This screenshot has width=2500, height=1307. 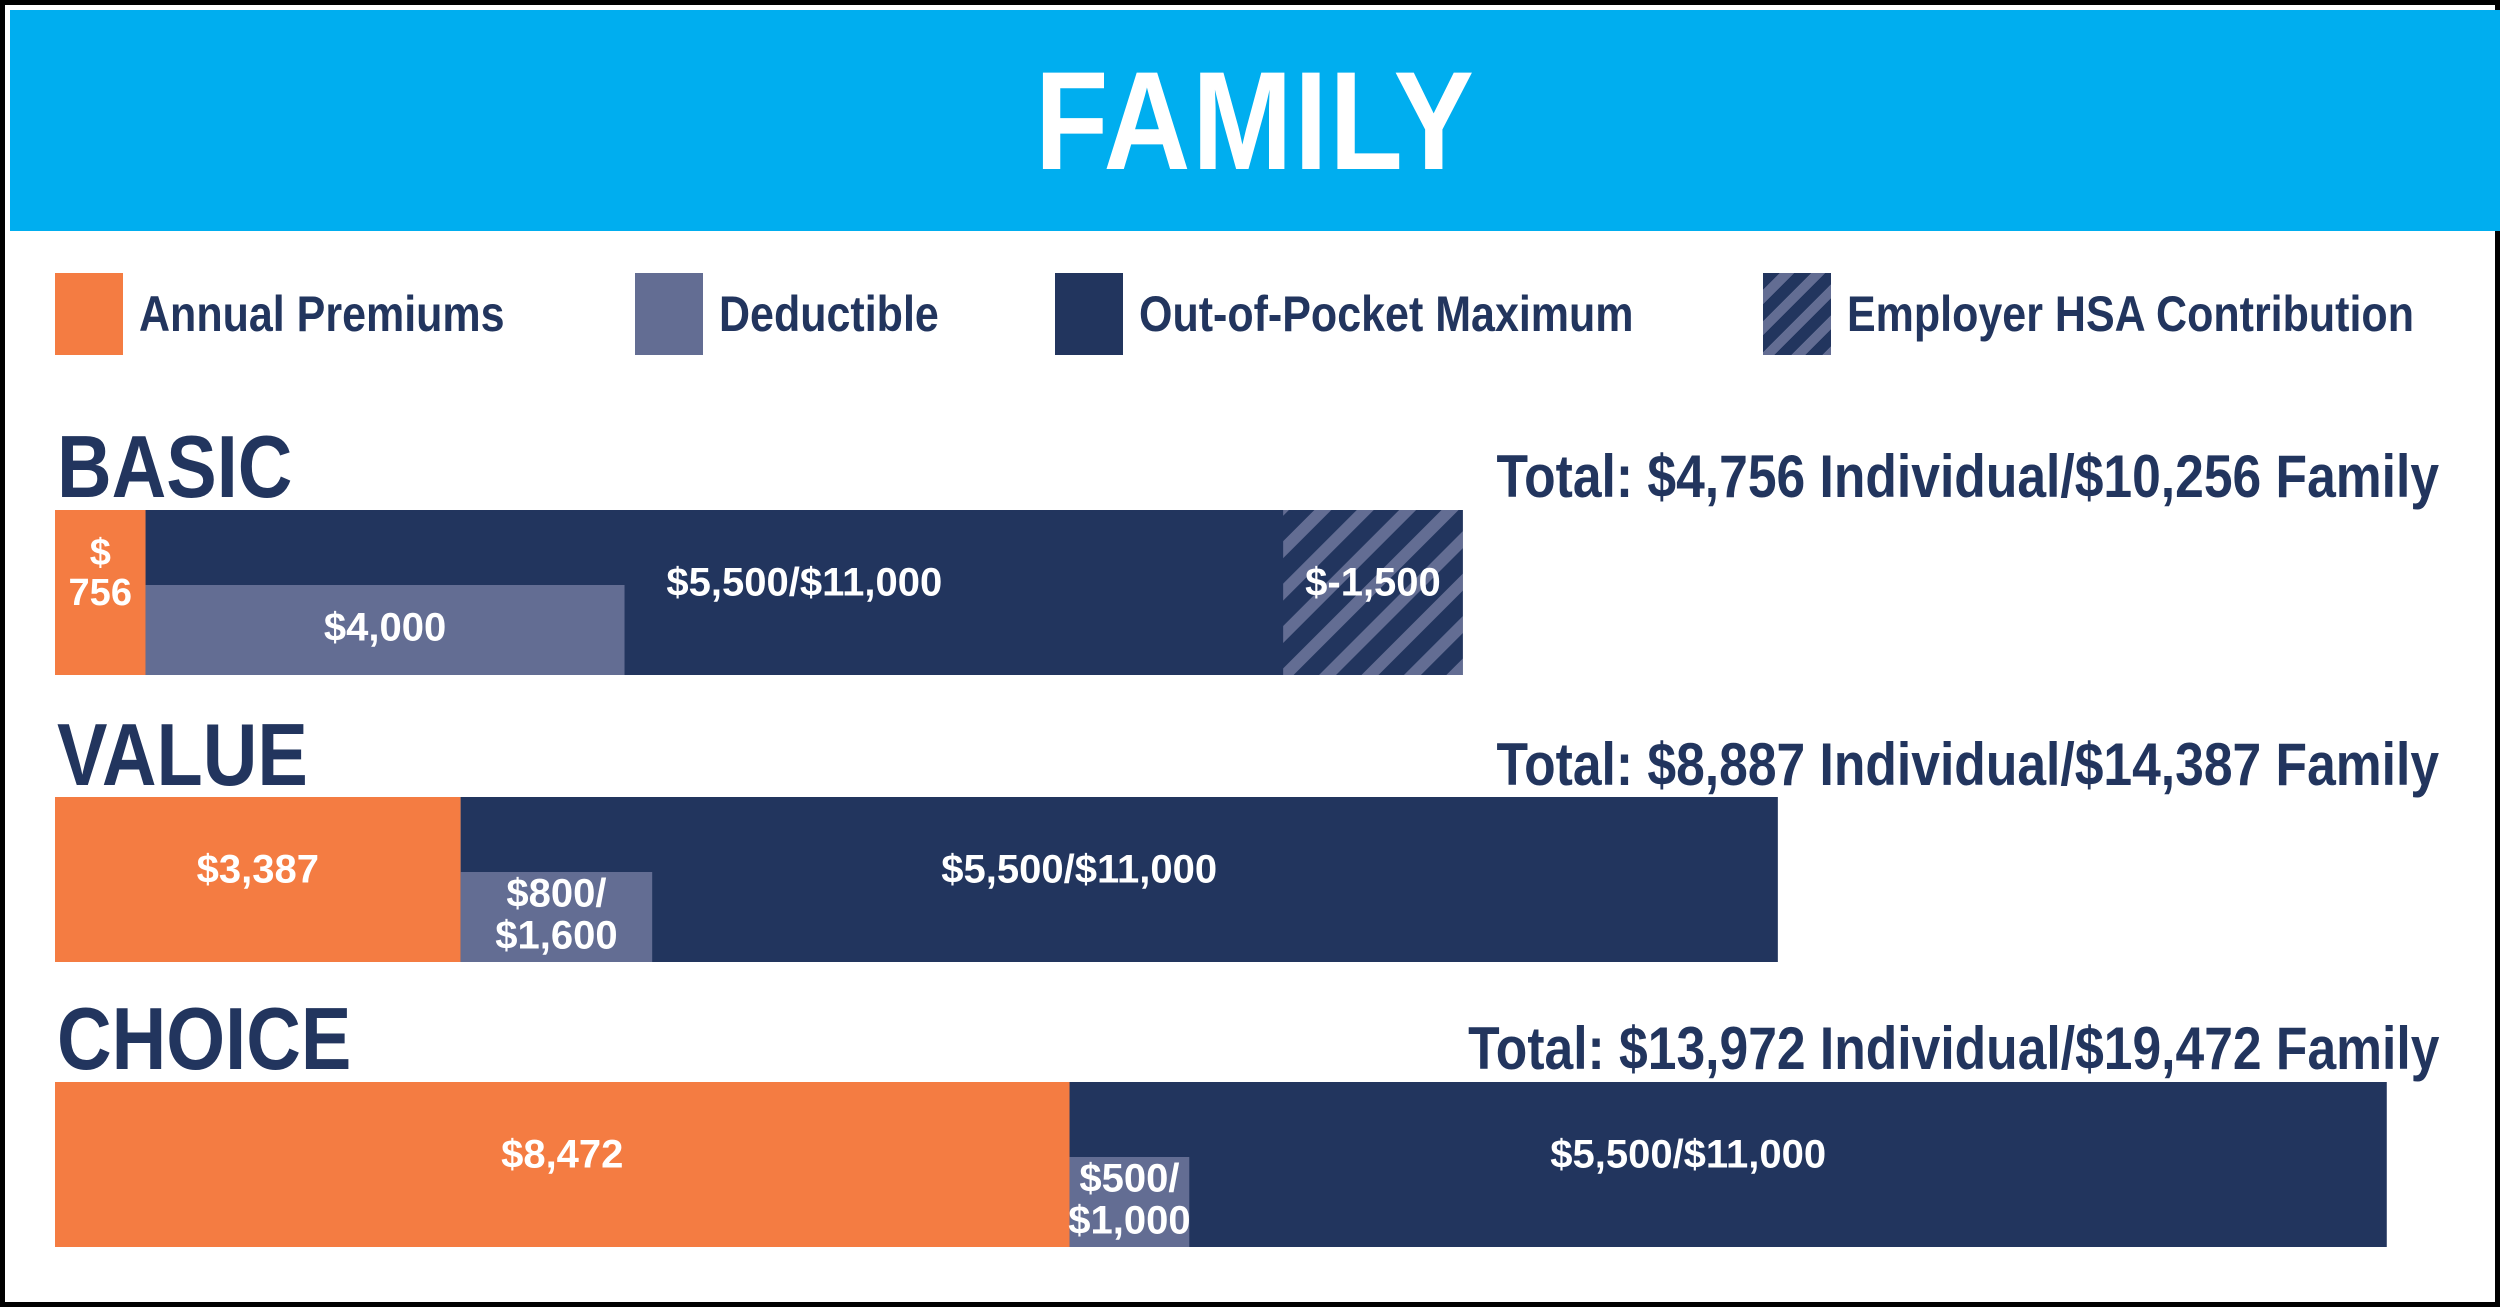 What do you see at coordinates (1129, 1179) in the screenshot?
I see `data-label-deductible-choice-line-1: $500/` at bounding box center [1129, 1179].